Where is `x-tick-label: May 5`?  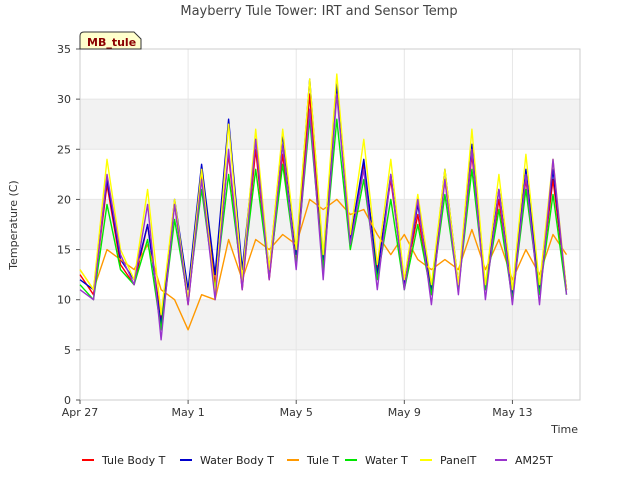
x-tick-label: May 5 is located at coordinates (296, 412).